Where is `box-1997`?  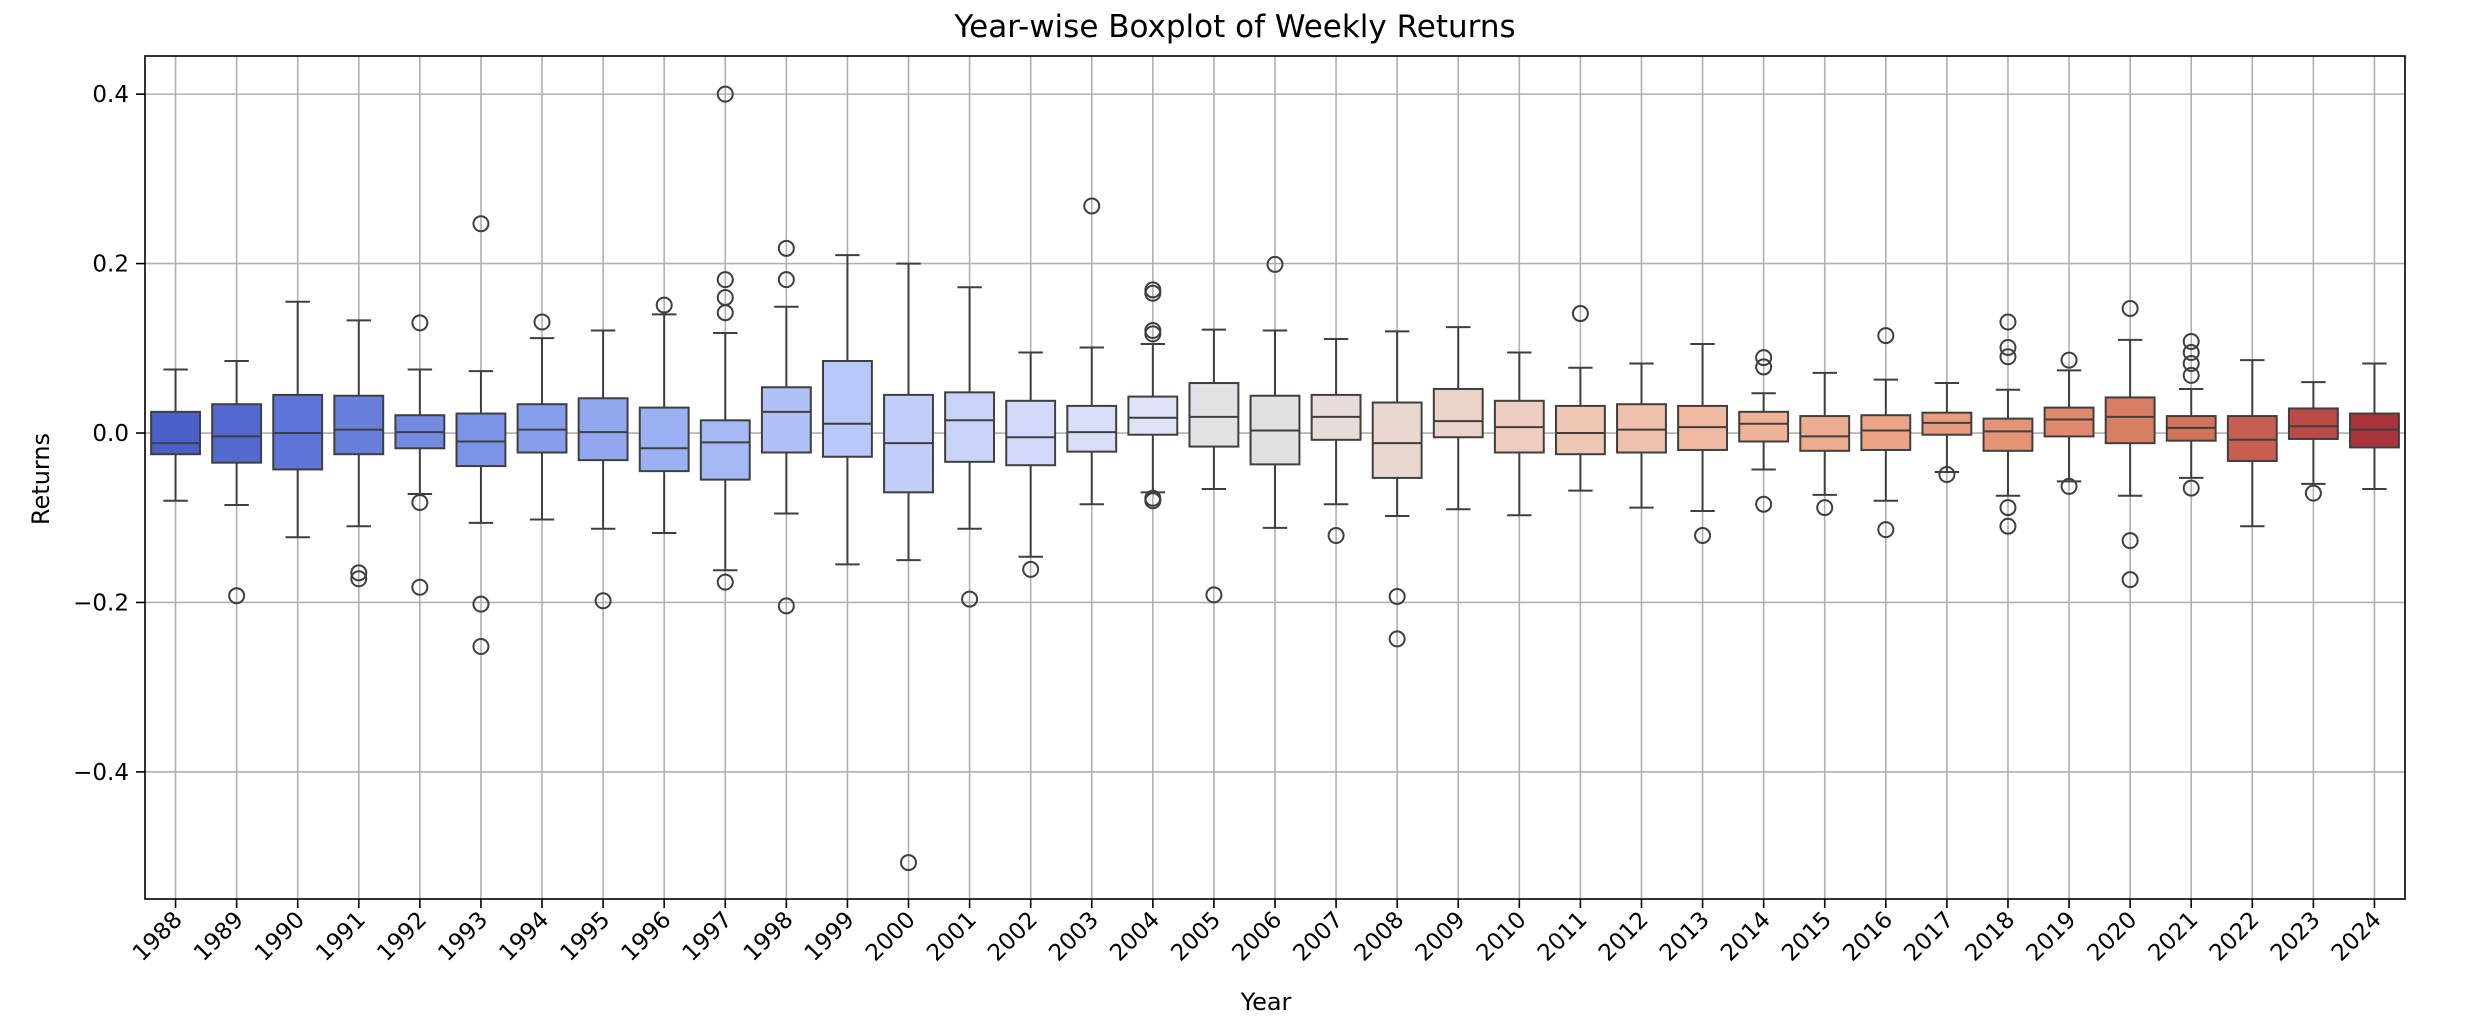
box-1997 is located at coordinates (725, 338).